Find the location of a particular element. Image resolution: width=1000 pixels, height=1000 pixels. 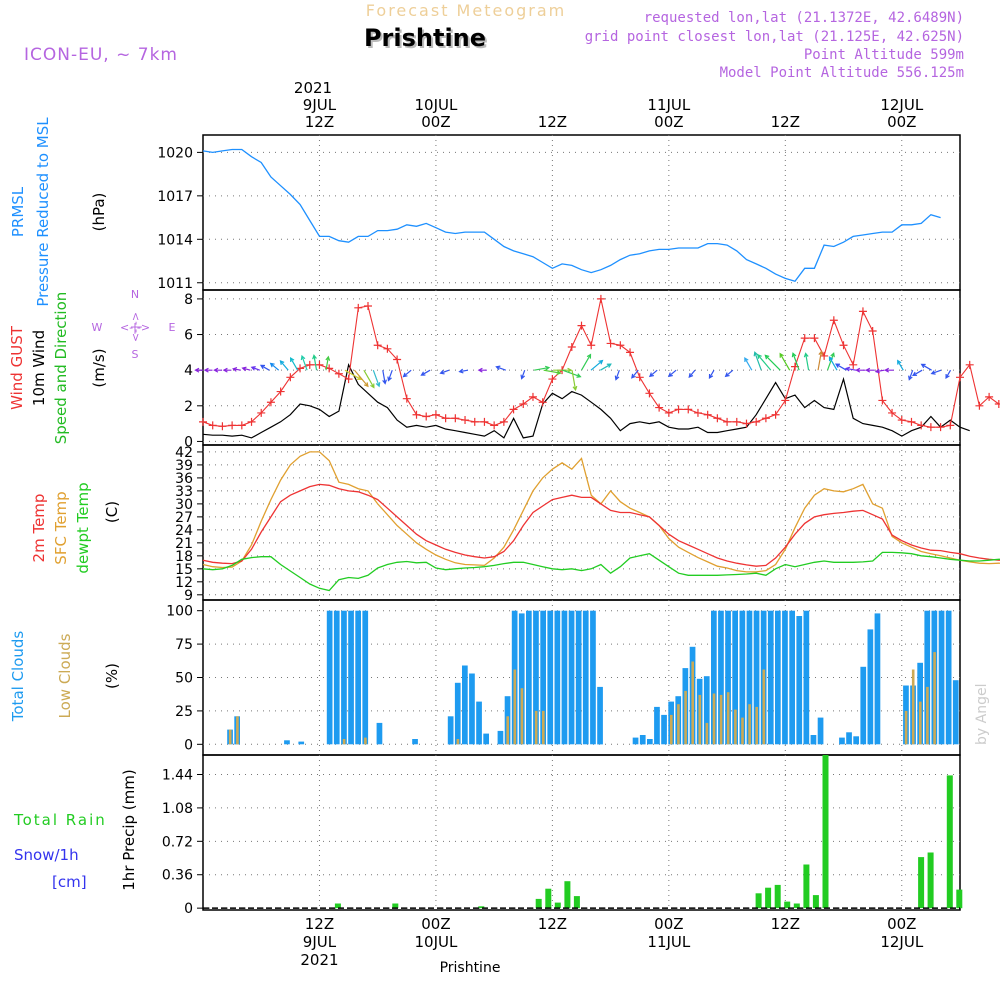

bottom-time-label: 12Z is located at coordinates (552, 924).